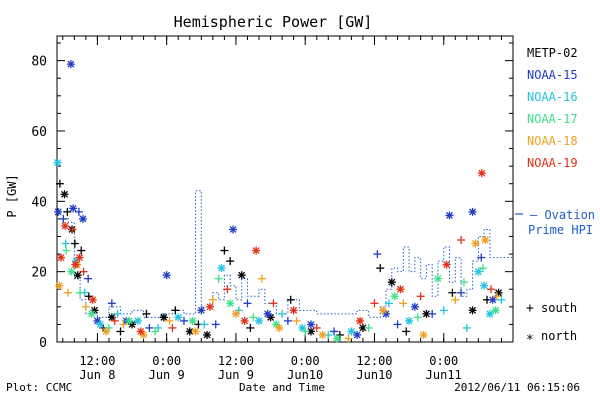 The width and height of the screenshot is (600, 400). I want to click on y-tick-label: 20, so click(39, 273).